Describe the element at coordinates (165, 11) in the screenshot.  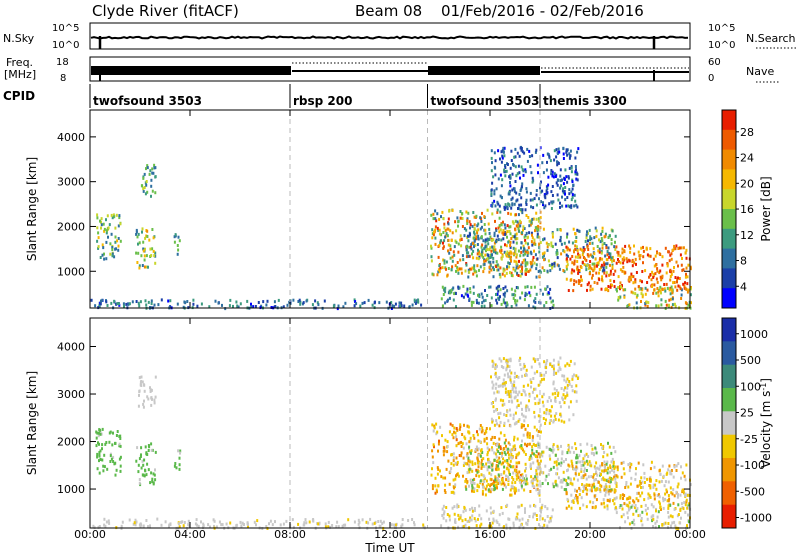
I see `station-title: Clyde River (fitACF)` at that location.